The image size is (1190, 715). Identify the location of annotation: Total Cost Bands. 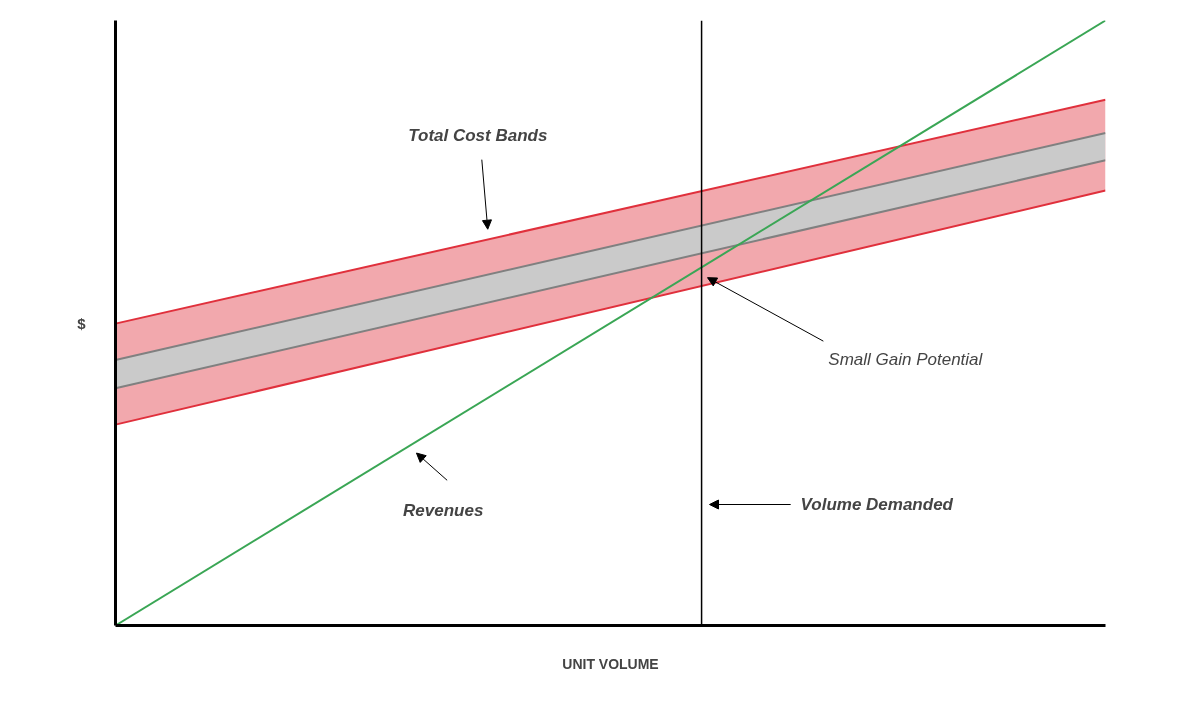
(478, 135).